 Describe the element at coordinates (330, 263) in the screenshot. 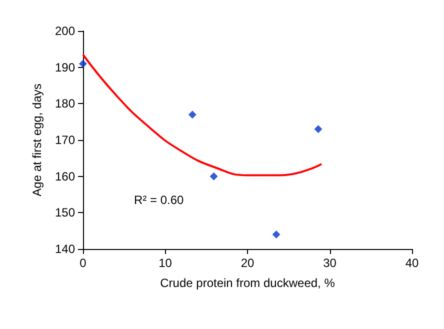

I see `x-tick-label: 30` at that location.